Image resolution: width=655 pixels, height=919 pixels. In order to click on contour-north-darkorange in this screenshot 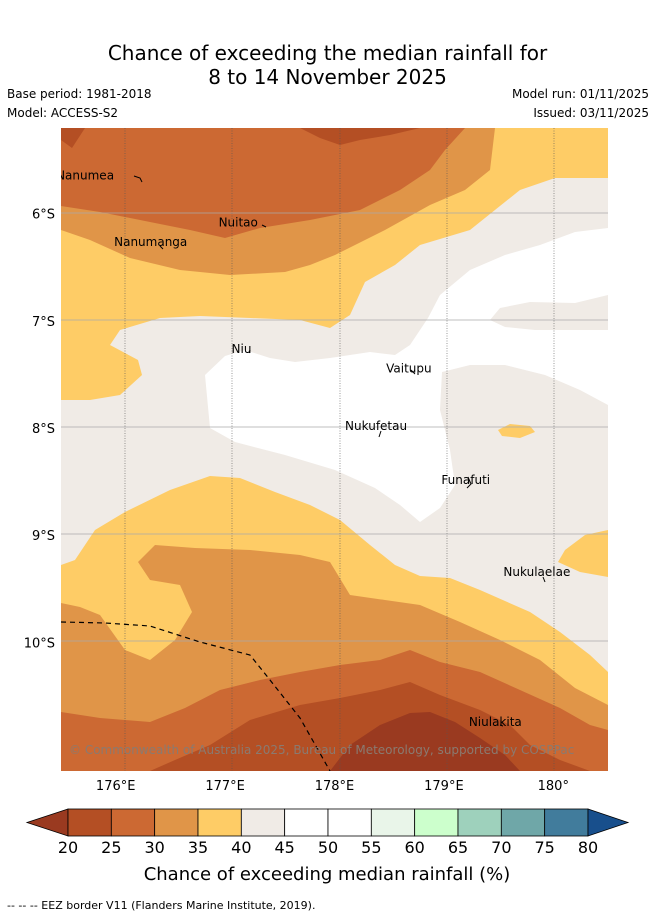, I will do `click(263, 183)`.